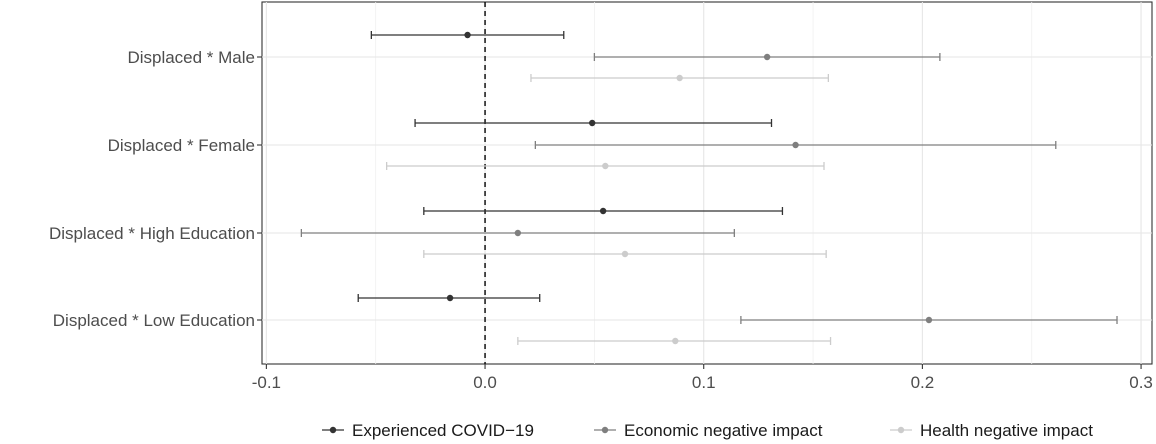 Image resolution: width=1156 pixels, height=444 pixels. I want to click on x-axis: -0.1 0.0 0.1 0.2 0.3, so click(702, 378).